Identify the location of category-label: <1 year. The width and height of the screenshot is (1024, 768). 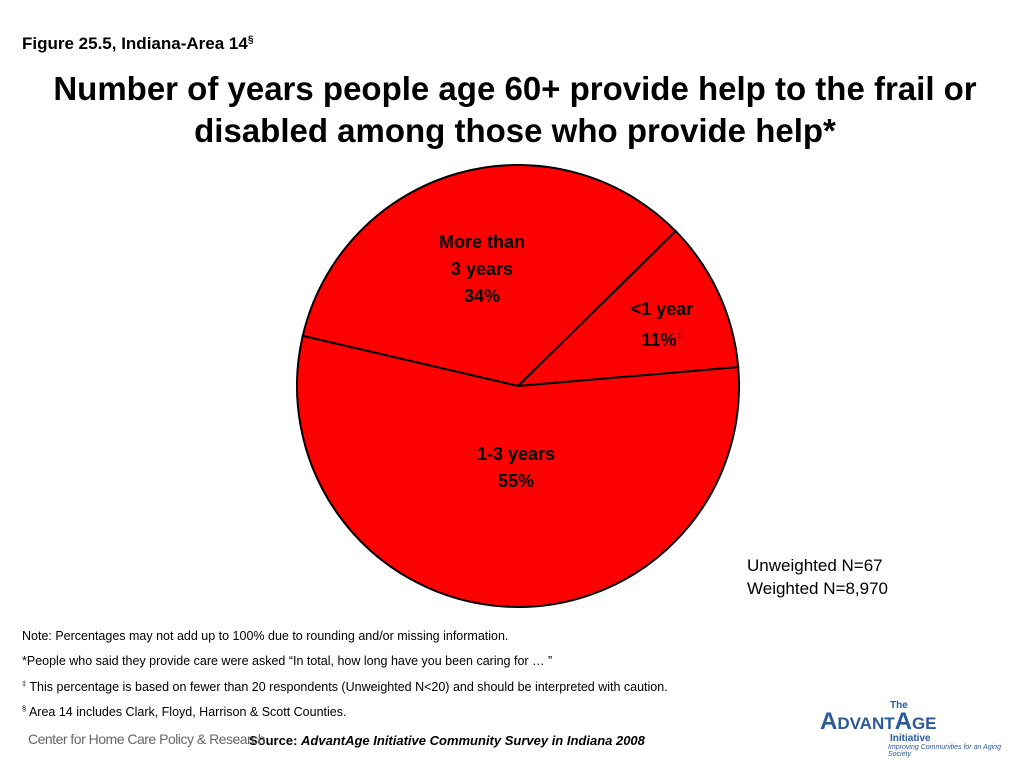
(662, 309).